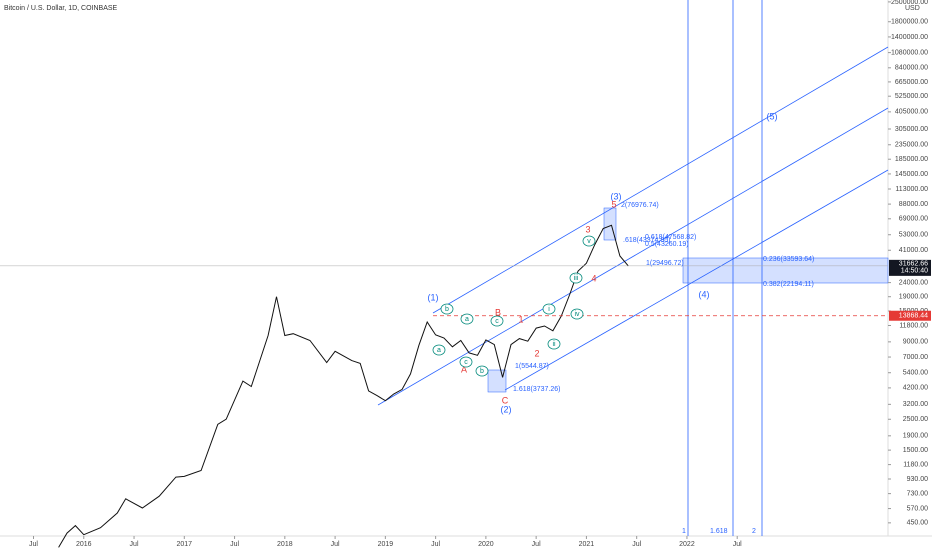 This screenshot has height=550, width=932. What do you see at coordinates (915, 373) in the screenshot?
I see `y-tick-label: 5400.00` at bounding box center [915, 373].